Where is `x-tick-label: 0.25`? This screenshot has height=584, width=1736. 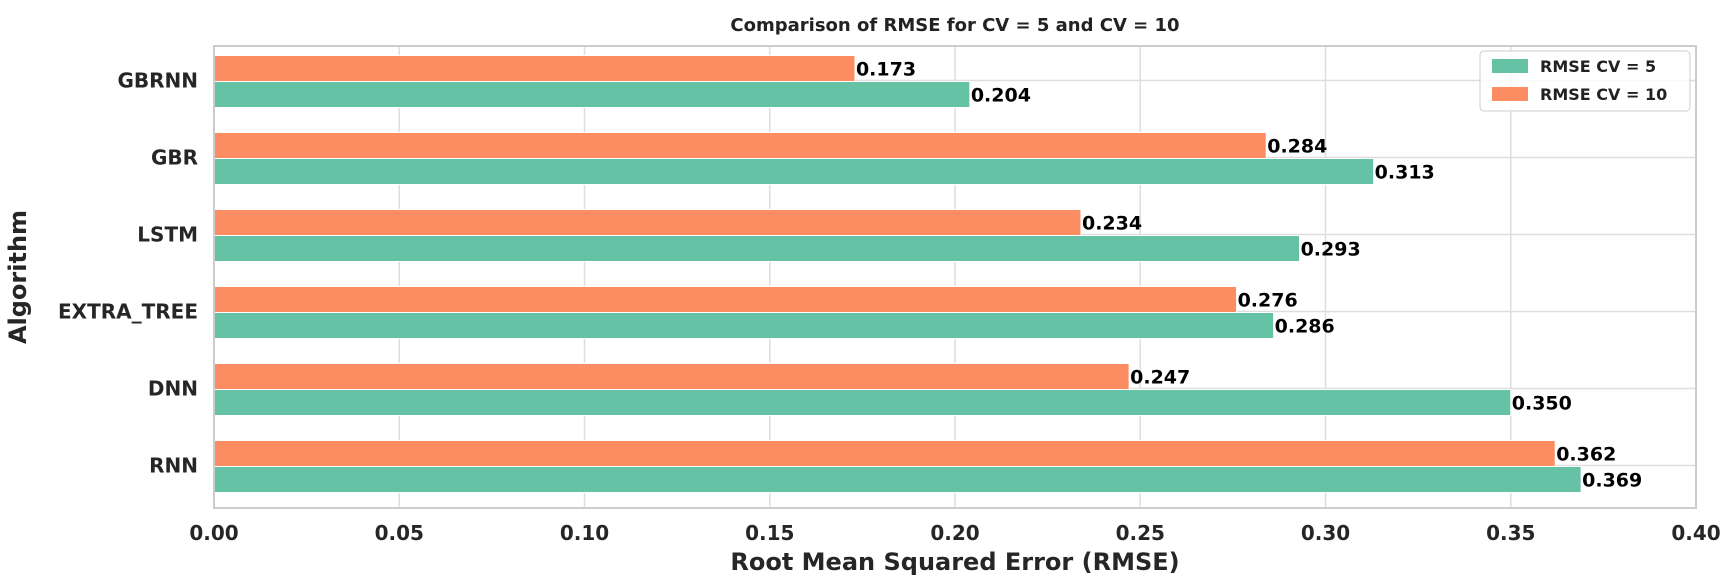 x-tick-label: 0.25 is located at coordinates (1140, 533).